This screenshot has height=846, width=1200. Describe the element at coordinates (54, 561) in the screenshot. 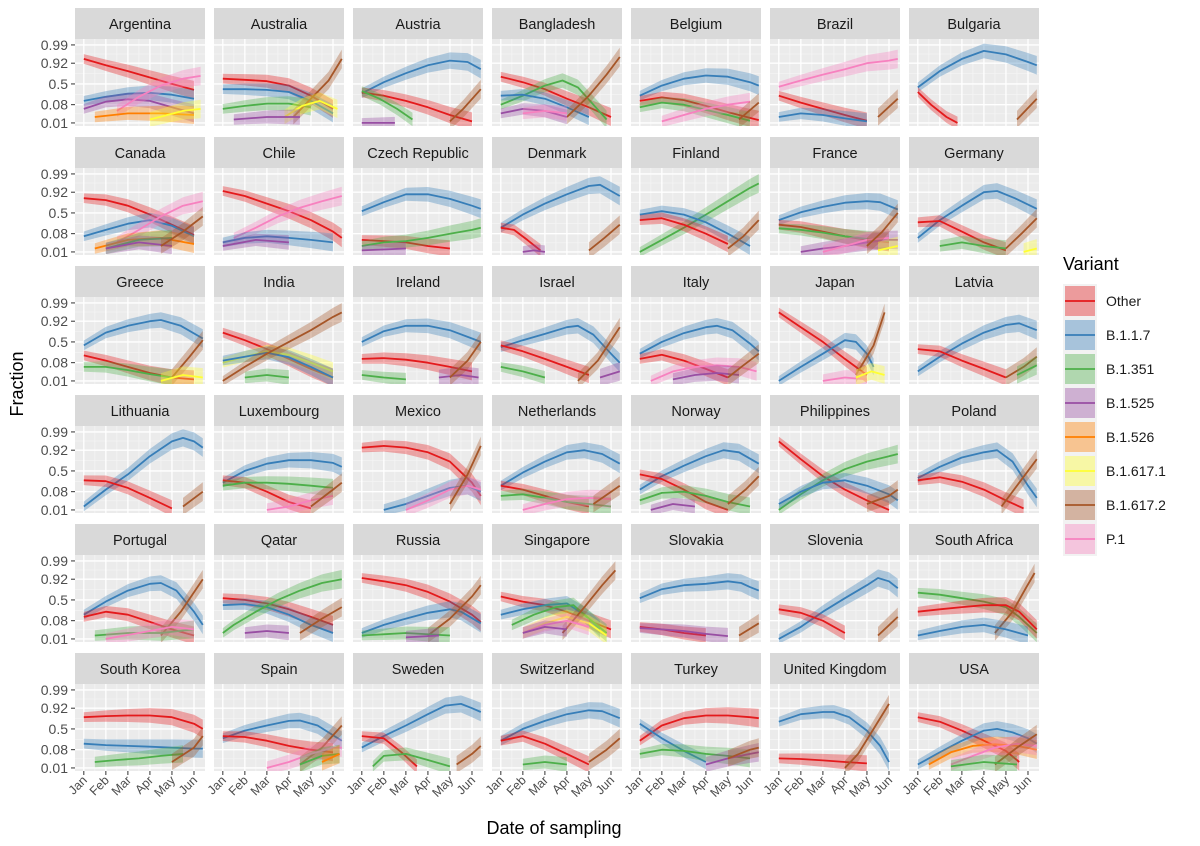

I see `y-tick-label: 0.99` at that location.